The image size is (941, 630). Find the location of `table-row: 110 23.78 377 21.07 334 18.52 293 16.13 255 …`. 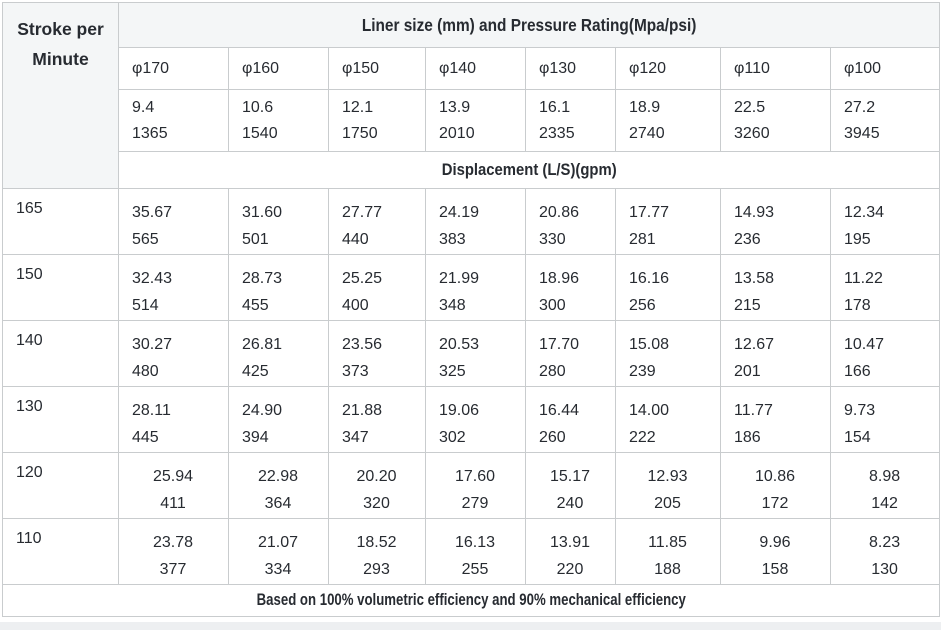

table-row: 110 23.78 377 21.07 334 18.52 293 16.13 255 … is located at coordinates (471, 551).